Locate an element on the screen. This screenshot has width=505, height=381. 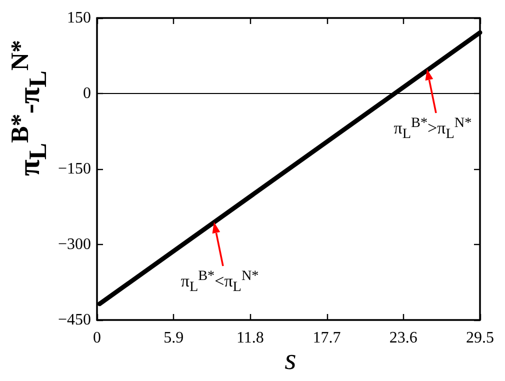
x-tick-label: 17.7 is located at coordinates (326, 338).